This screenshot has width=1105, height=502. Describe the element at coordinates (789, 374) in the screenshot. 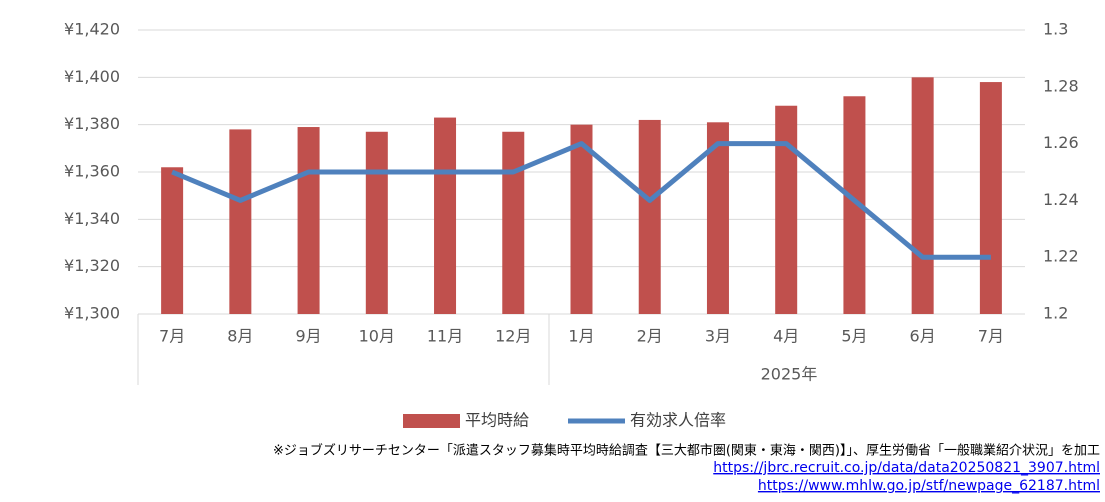

I see `category-group-label: 2025年` at that location.